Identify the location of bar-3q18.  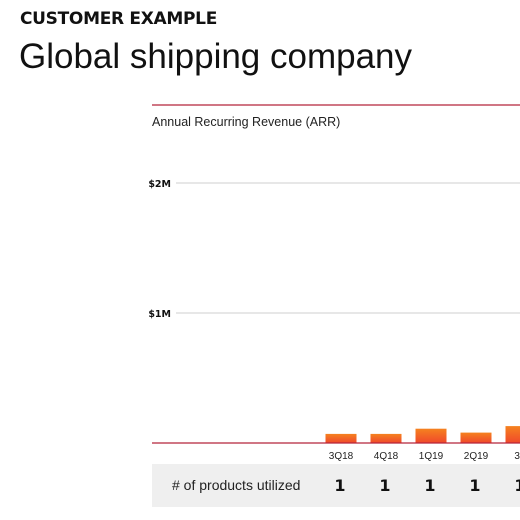
(341, 438).